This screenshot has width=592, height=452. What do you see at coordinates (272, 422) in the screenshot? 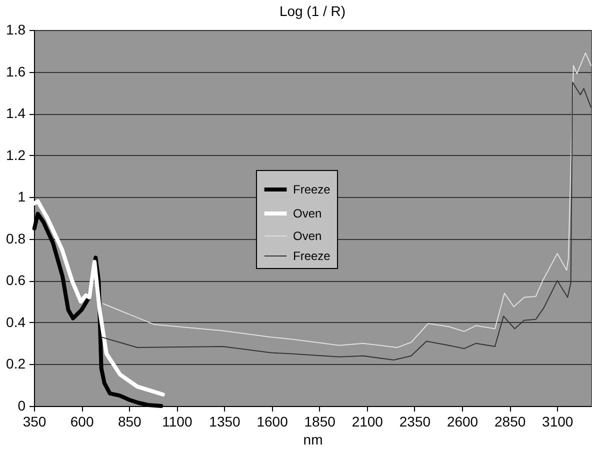
I see `x-tick-label: 1600` at bounding box center [272, 422].